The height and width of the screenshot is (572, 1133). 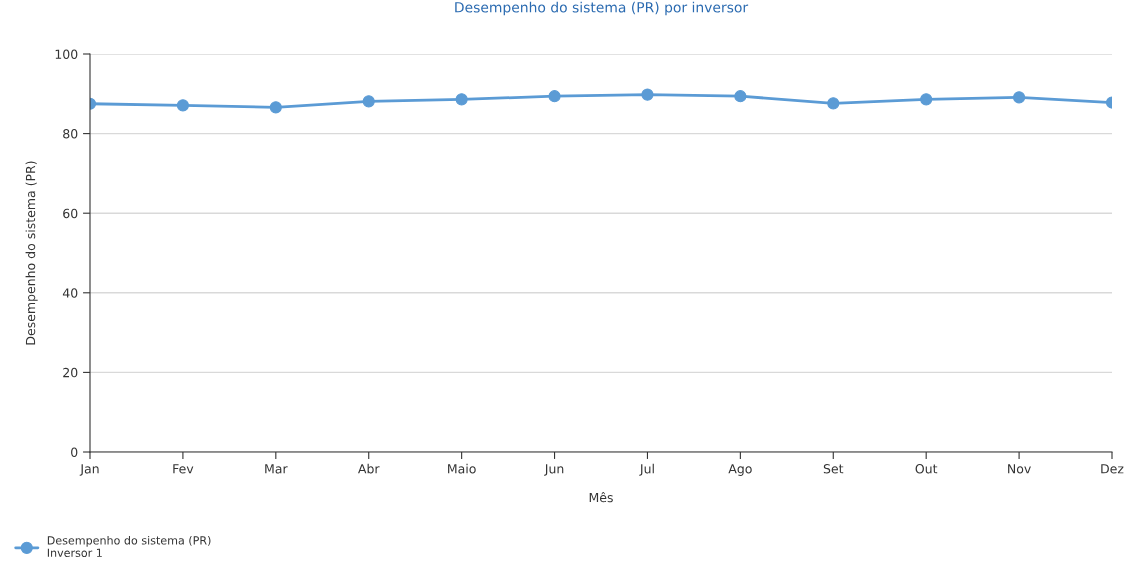 I want to click on legend-label: Desempenho do sistema (PR) Inversor 1, so click(x=129, y=546).